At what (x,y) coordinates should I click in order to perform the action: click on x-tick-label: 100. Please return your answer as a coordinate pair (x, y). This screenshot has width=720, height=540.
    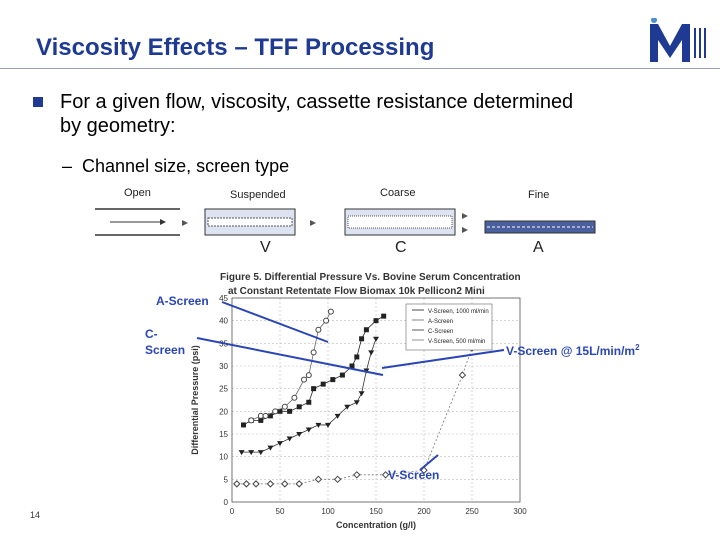
    Looking at the image, I should click on (328, 511).